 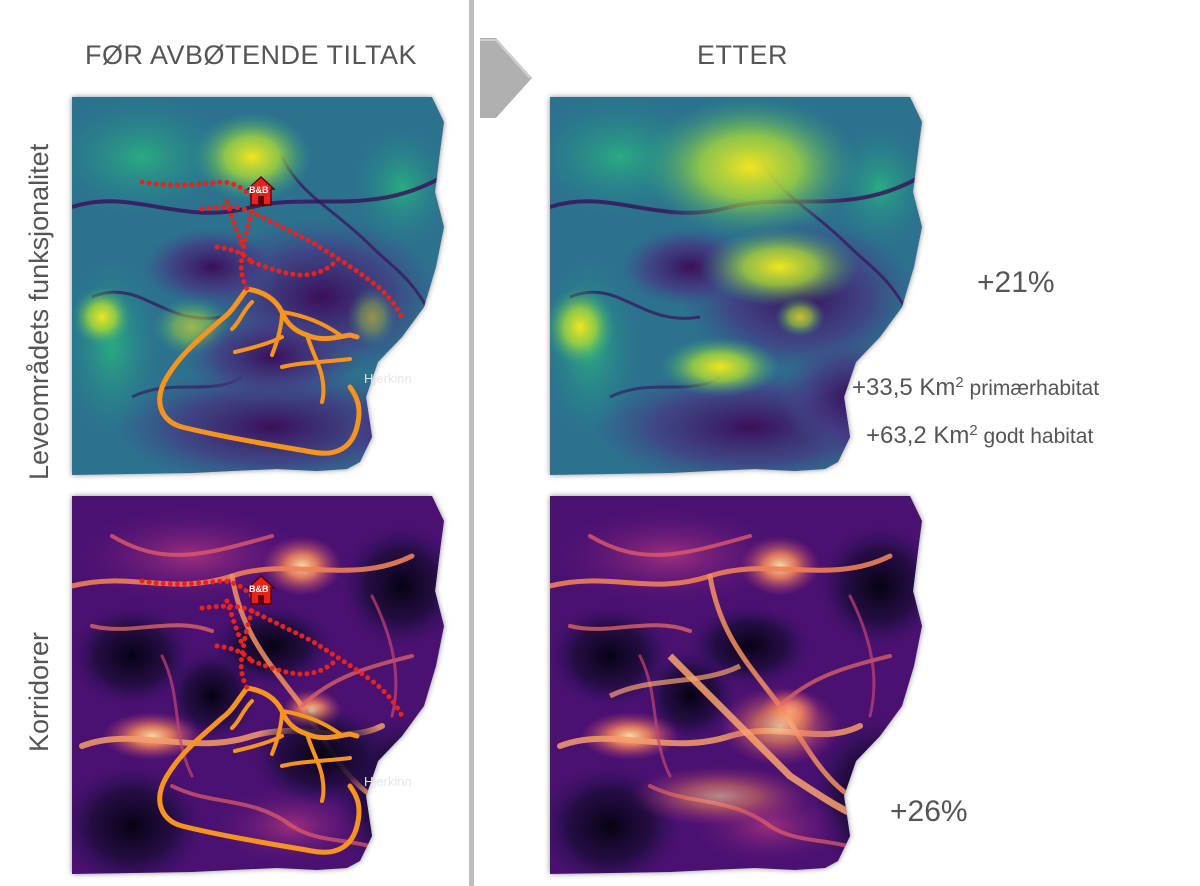 I want to click on primary-habitat-unit-sup: 2, so click(x=959, y=382).